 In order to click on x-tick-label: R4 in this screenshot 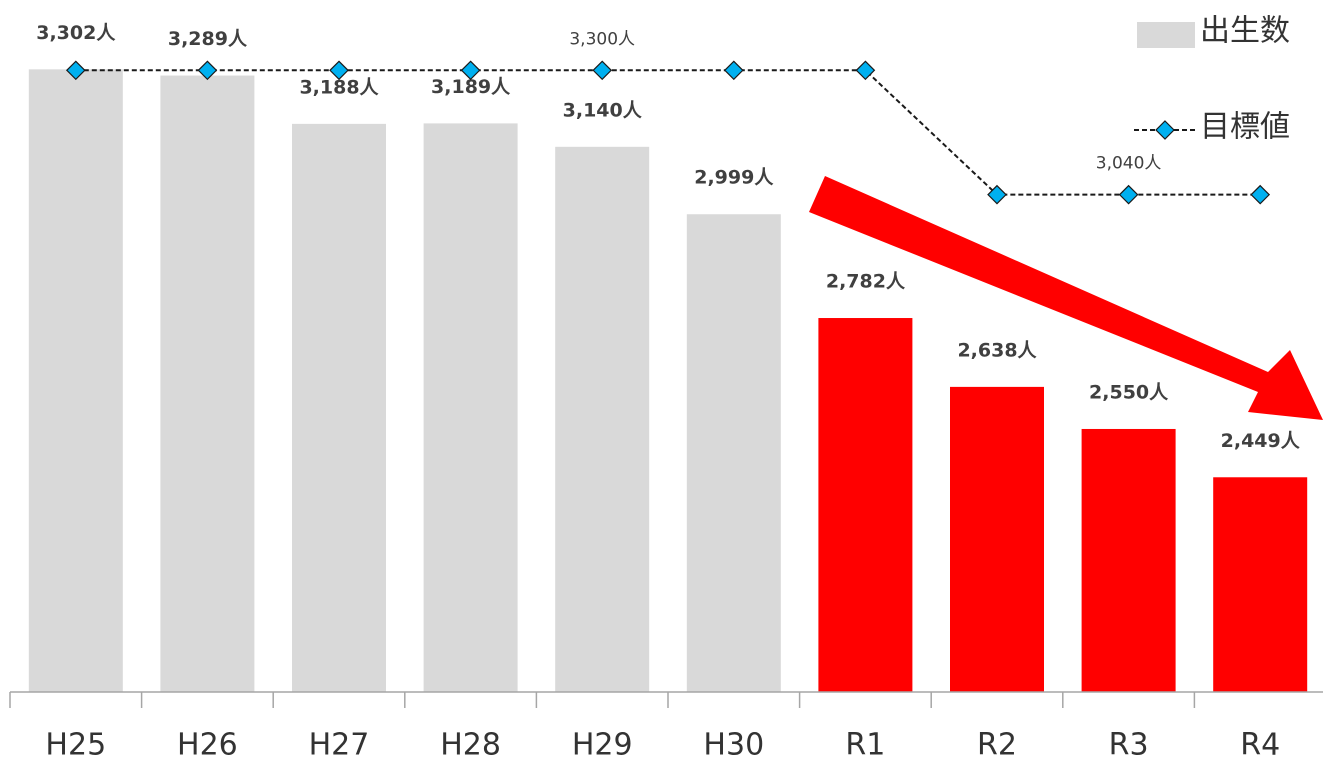, I will do `click(1260, 745)`.